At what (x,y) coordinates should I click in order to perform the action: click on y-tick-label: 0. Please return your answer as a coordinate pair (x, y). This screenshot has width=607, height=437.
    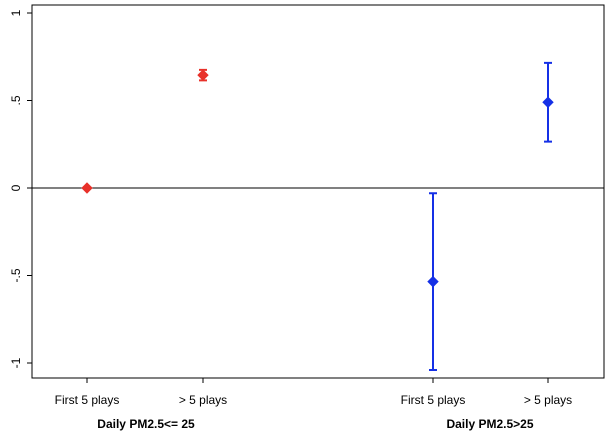
    Looking at the image, I should click on (16, 187).